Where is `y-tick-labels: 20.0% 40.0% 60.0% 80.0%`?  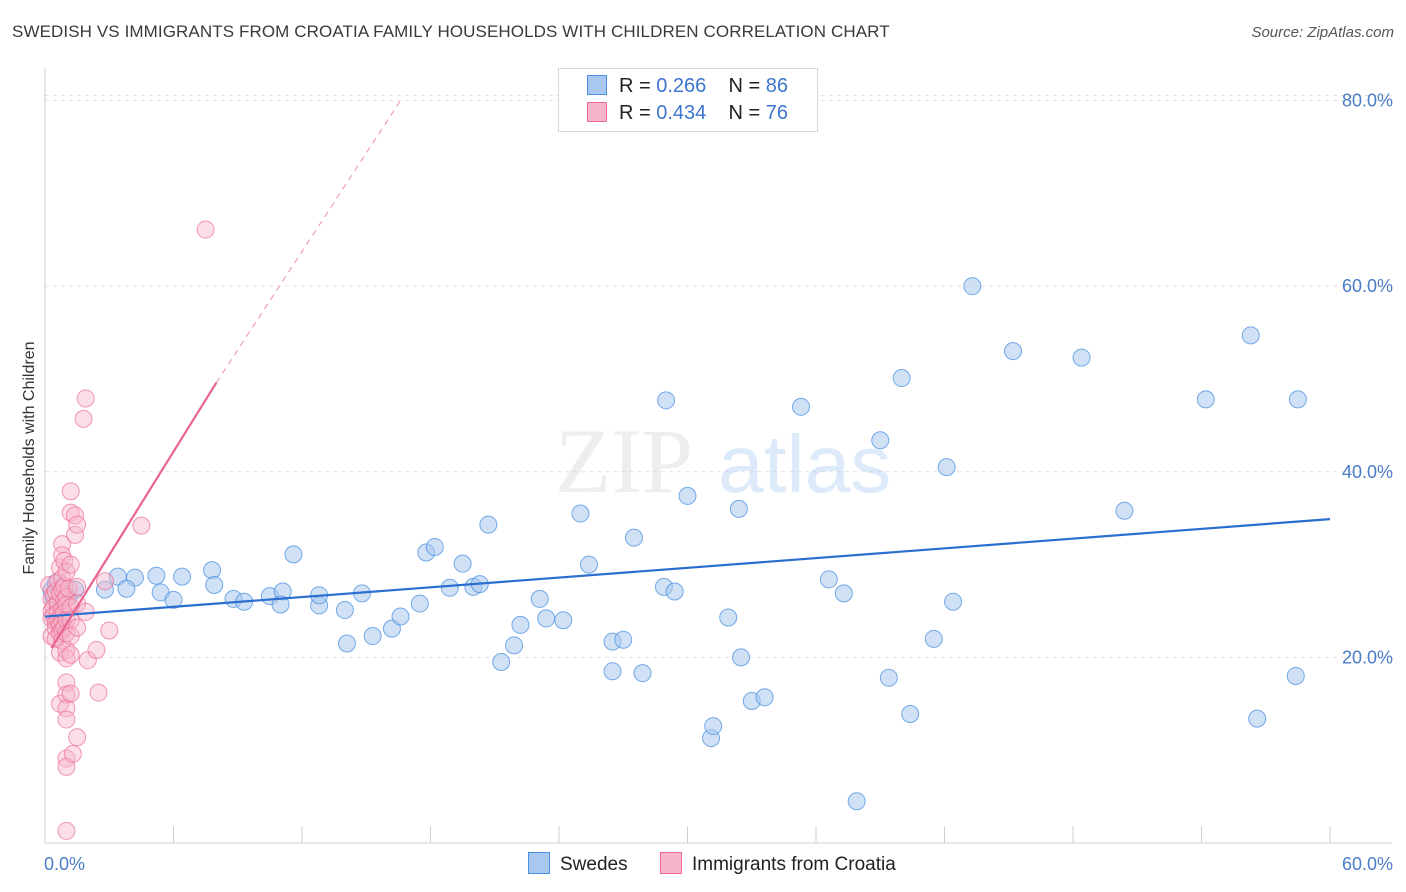 y-tick-labels: 20.0% 40.0% 60.0% 80.0% is located at coordinates (1367, 379).